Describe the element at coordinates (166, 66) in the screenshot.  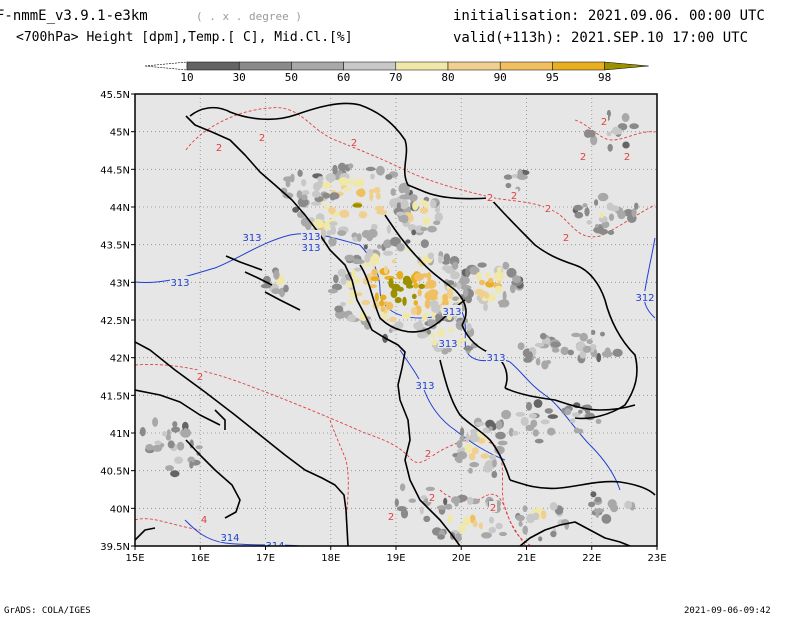
I see `colorbar-left-arrow` at that location.